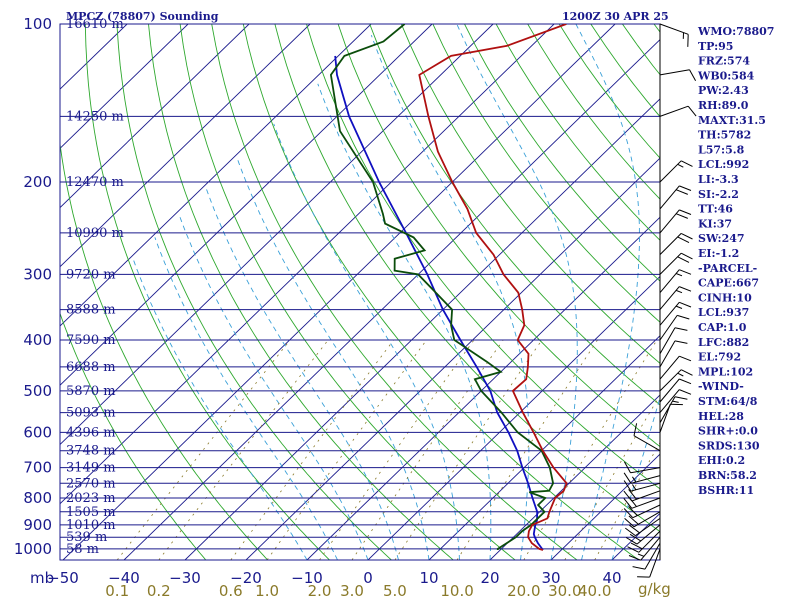  What do you see at coordinates (142, 16) in the screenshot?
I see `chart-title: MPCZ (78807) Sounding` at bounding box center [142, 16].